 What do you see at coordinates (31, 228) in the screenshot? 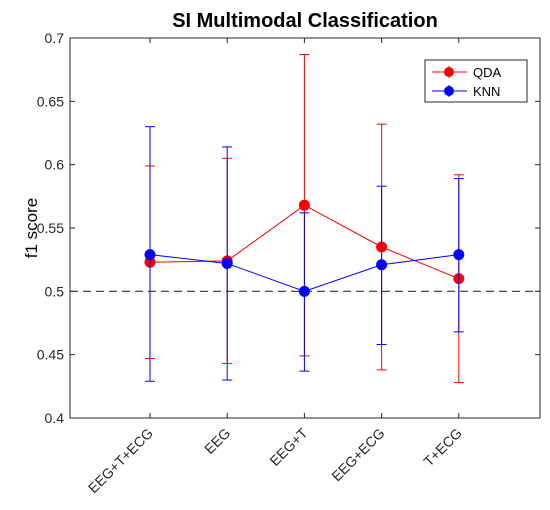
I see `y-axis-label: f1 score` at bounding box center [31, 228].